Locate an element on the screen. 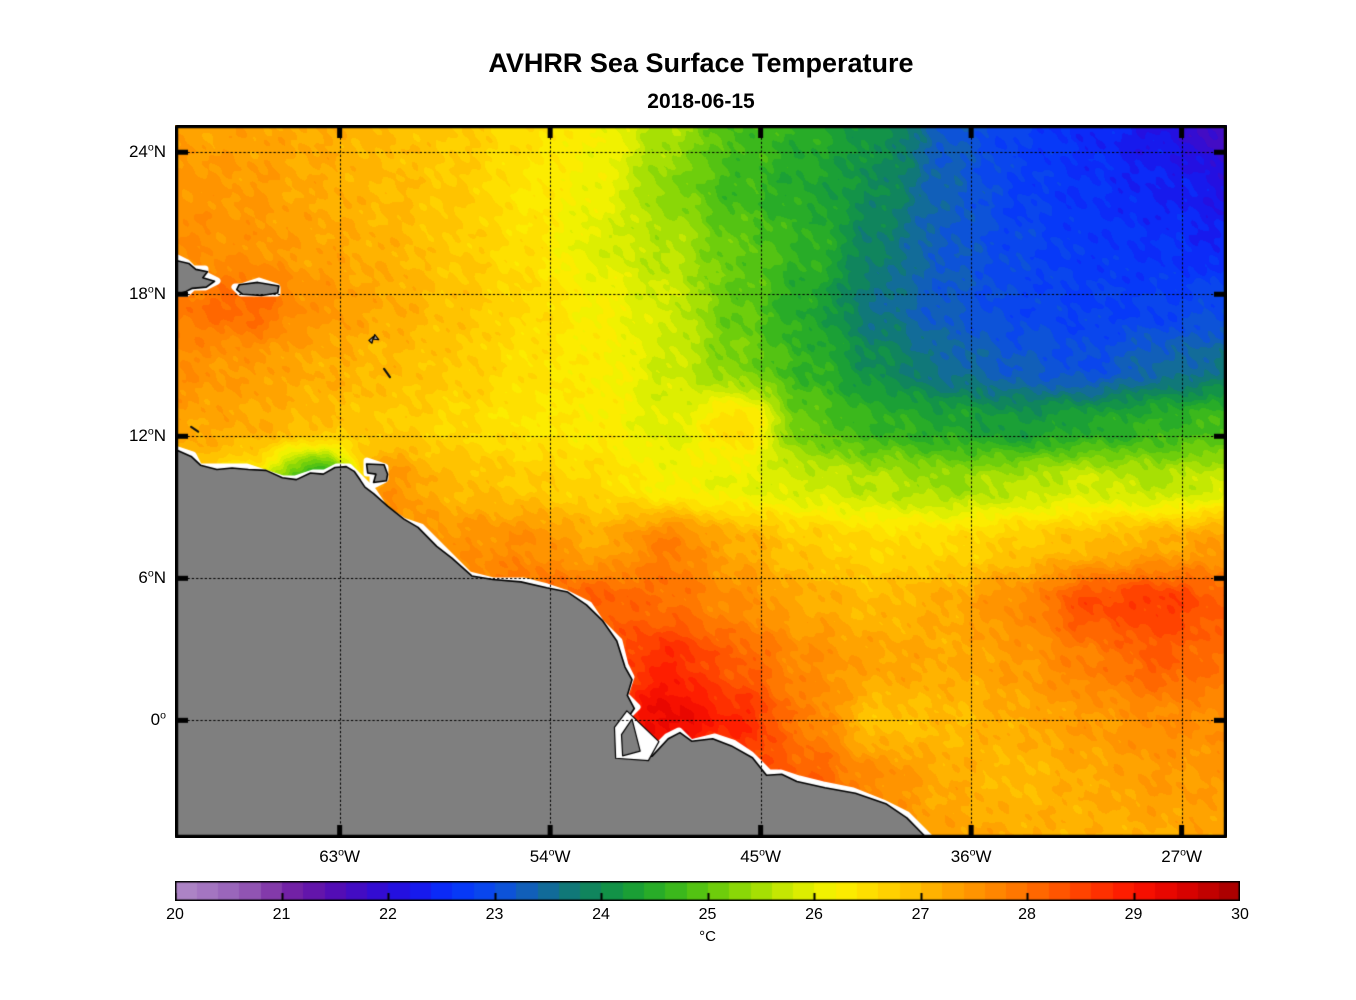 The image size is (1356, 1000). x-axis-tick-label: 36oW is located at coordinates (971, 856).